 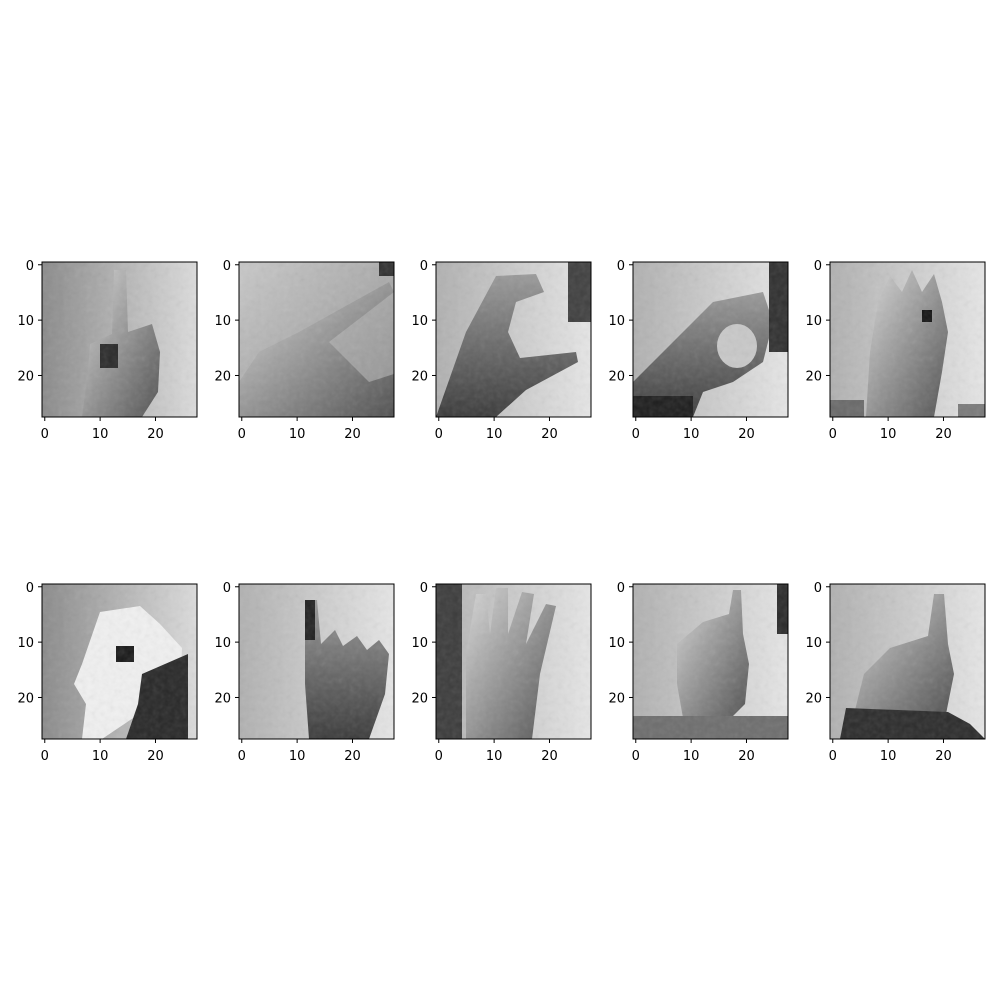 I want to click on hand-sign-c-shape-image, so click(x=513, y=339).